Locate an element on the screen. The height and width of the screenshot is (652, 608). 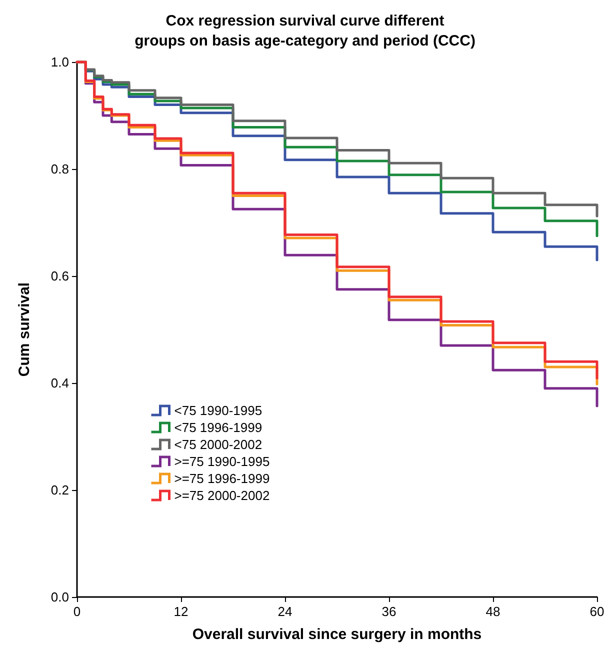
legend-label: <75 1996-1999 is located at coordinates (218, 427).